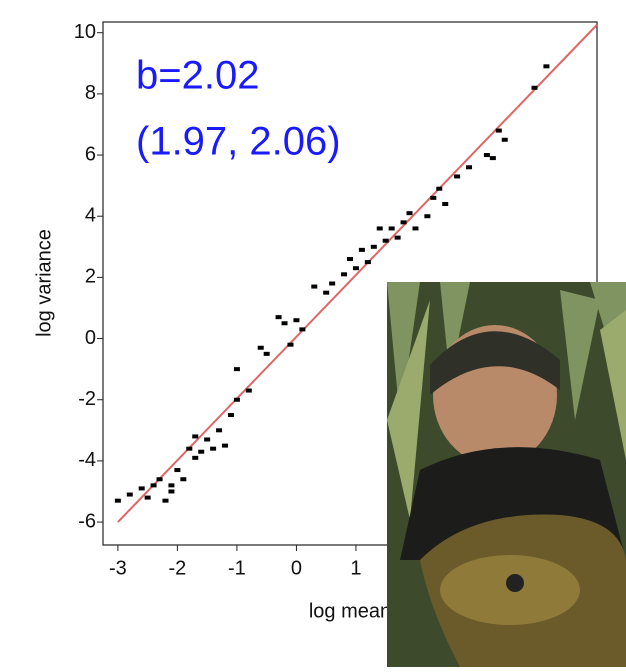 The width and height of the screenshot is (626, 672). Describe the element at coordinates (350, 611) in the screenshot. I see `x-axis-label: log mean` at that location.